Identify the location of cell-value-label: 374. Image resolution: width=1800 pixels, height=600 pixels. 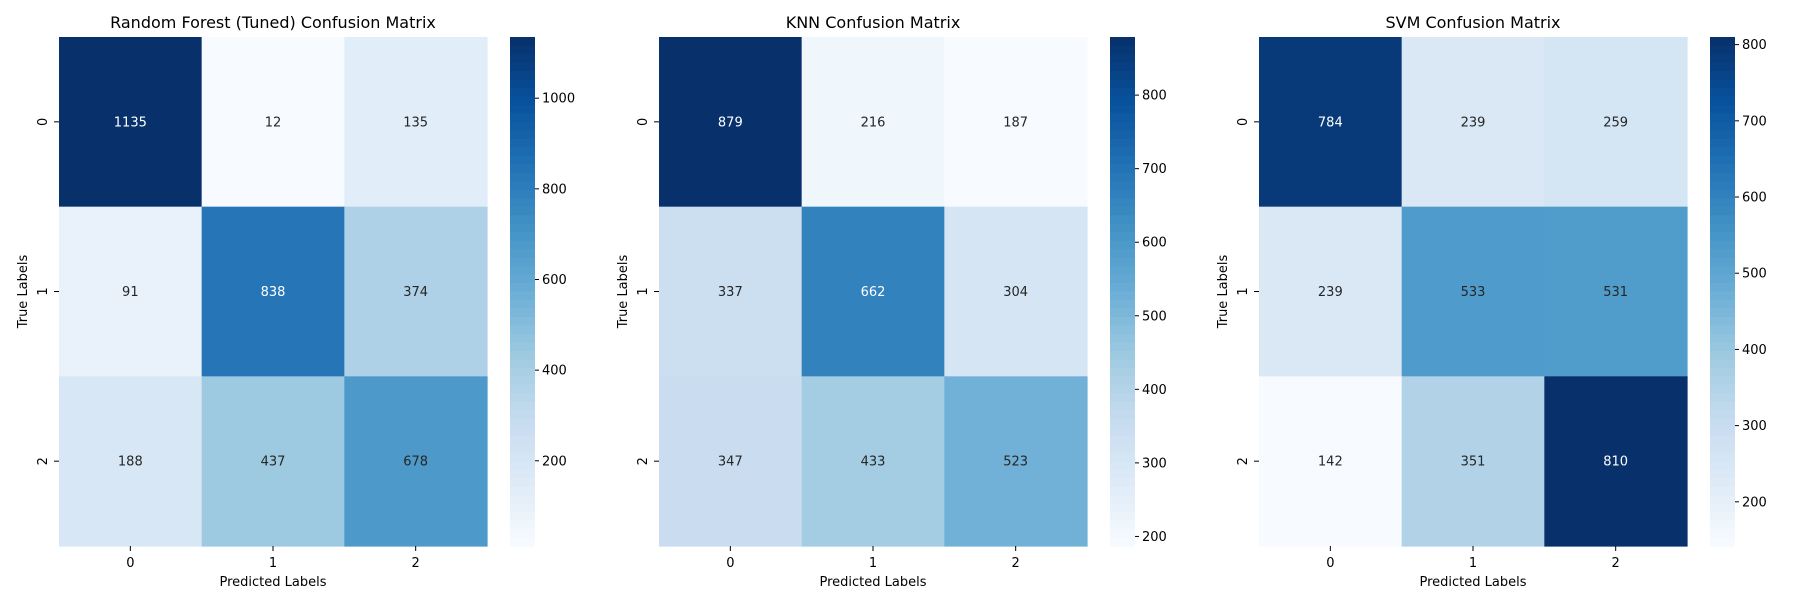
(415, 292).